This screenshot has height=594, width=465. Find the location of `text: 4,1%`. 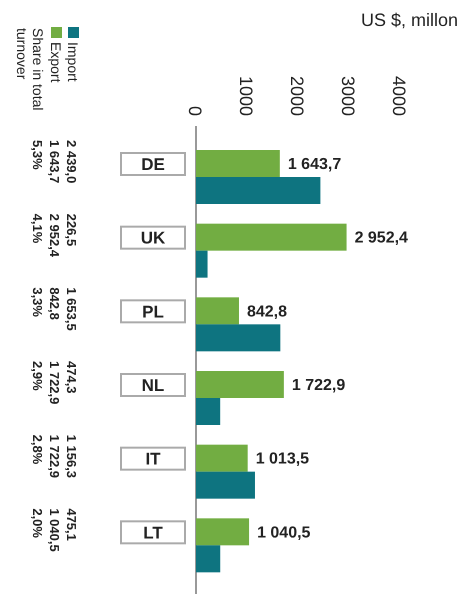

text: 4,1% is located at coordinates (37, 229).